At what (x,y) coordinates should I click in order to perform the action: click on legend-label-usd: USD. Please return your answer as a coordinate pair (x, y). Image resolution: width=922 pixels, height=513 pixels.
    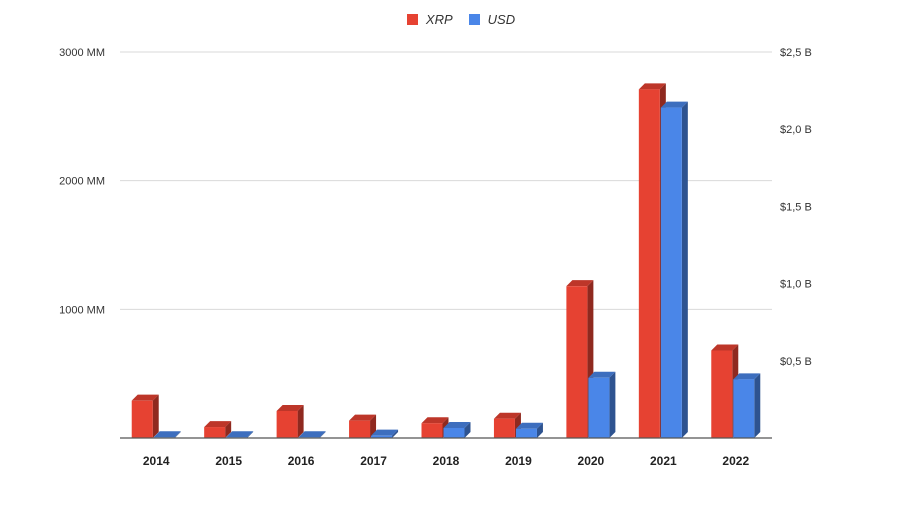
    Looking at the image, I should click on (501, 19).